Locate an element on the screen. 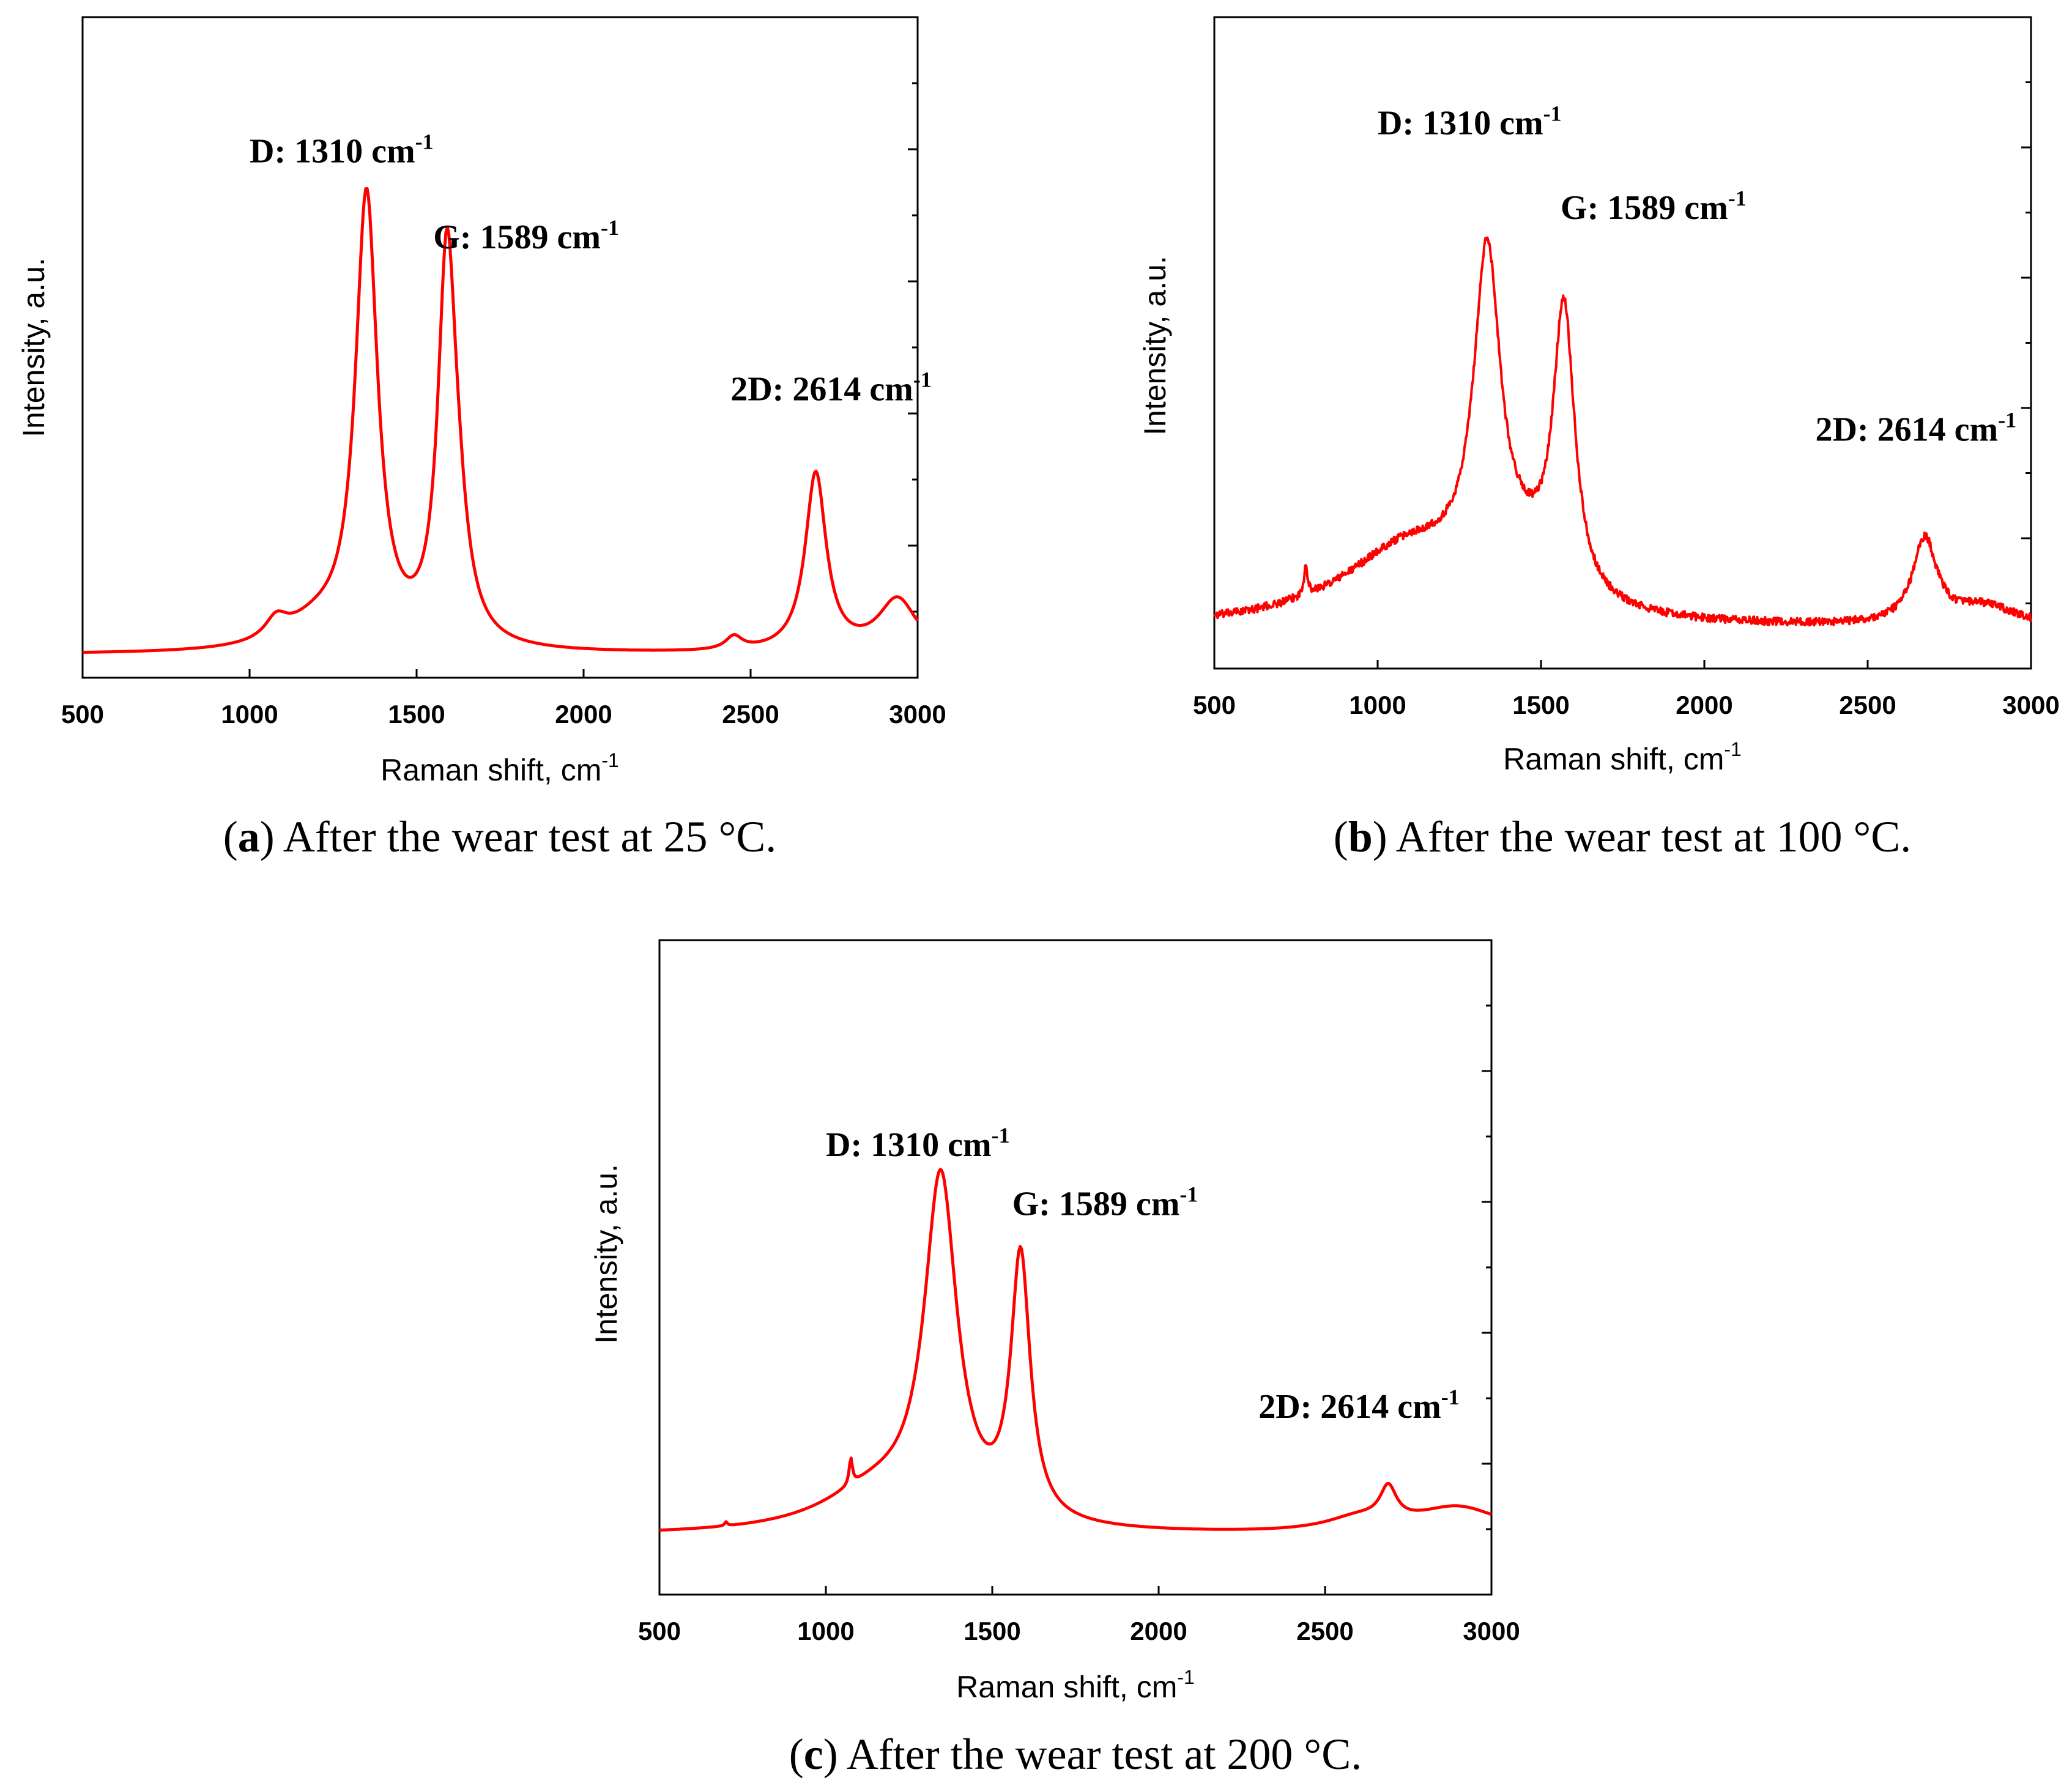 The height and width of the screenshot is (1783, 2072). peak-label-b-d: D: 1310 cm-1 is located at coordinates (1470, 122).